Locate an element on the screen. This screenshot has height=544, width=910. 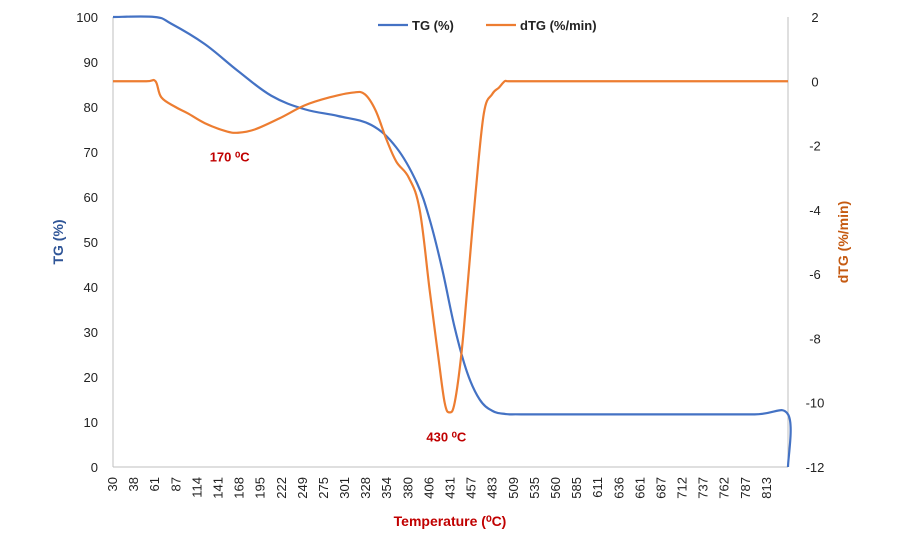
x-tick-label: 168 is located at coordinates (239, 488).